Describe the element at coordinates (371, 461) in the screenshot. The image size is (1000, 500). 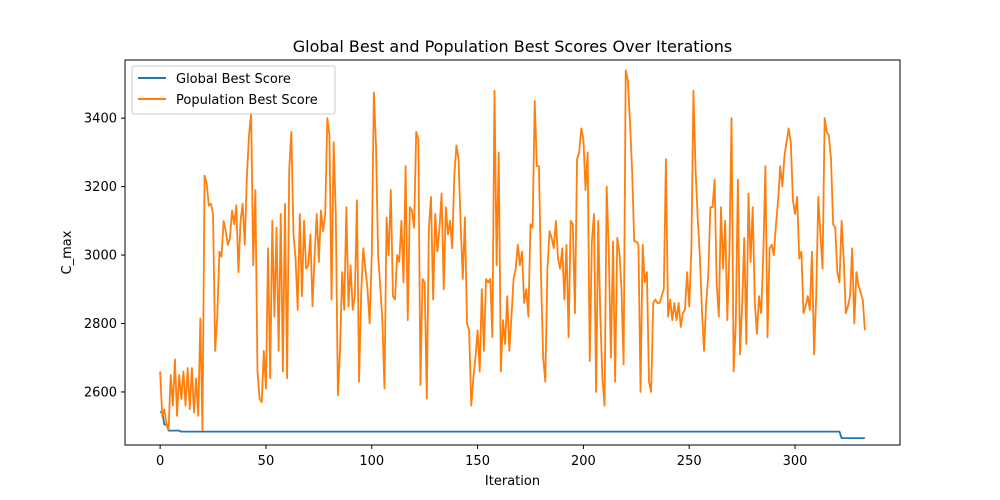
I see `x-tick-label: 100` at that location.